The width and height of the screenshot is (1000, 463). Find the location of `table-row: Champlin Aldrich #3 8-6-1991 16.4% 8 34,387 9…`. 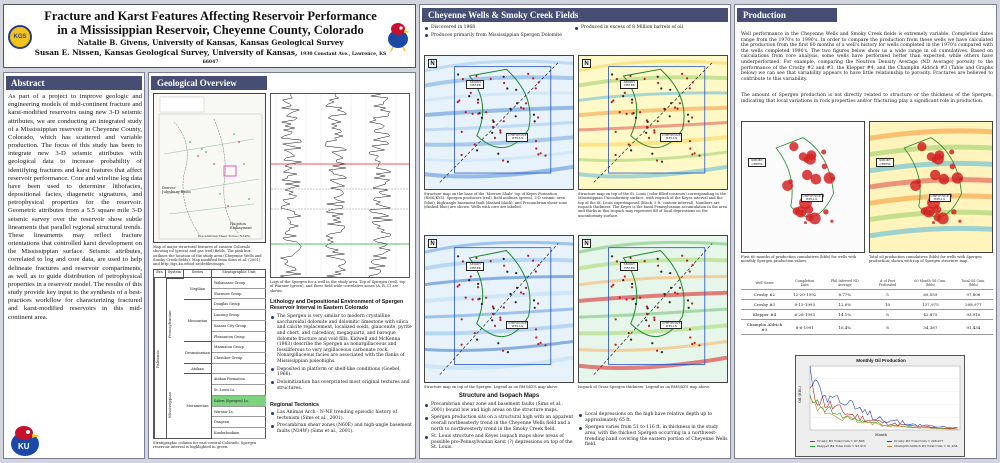

table-row: Champlin Aldrich #3 8-6-1991 16.4% 8 34,387 9… is located at coordinates (867, 327).